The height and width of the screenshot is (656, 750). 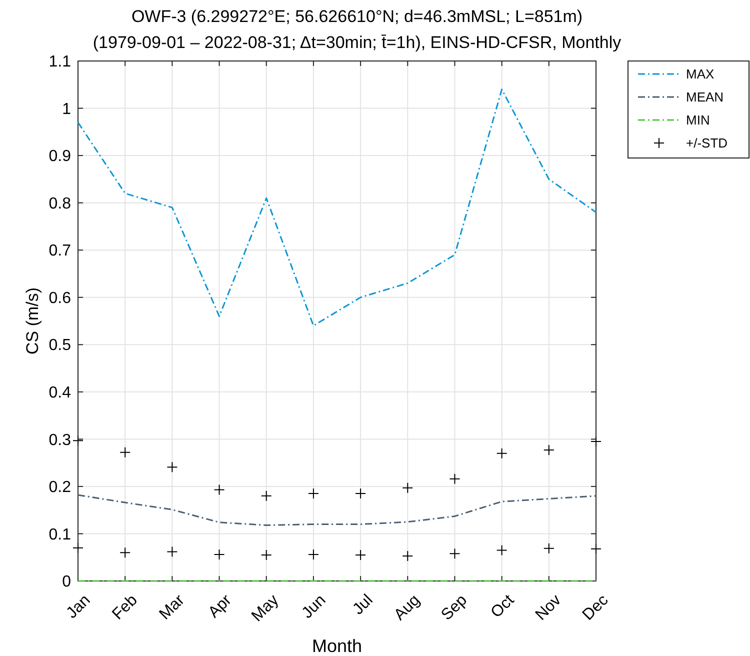 I want to click on y-tick-label: 0.6, so click(x=60, y=298).